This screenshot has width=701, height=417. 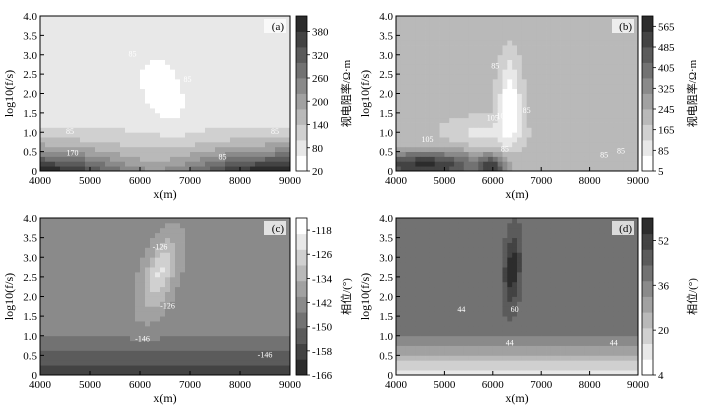 I want to click on y-tick-label: 1.5, so click(x=30, y=114).